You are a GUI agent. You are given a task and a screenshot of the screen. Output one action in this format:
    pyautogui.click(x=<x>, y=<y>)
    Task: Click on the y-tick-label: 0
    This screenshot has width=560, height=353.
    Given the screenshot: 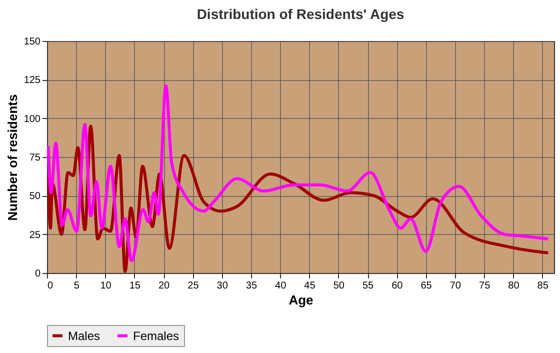 What is the action you would take?
    pyautogui.click(x=37, y=274)
    